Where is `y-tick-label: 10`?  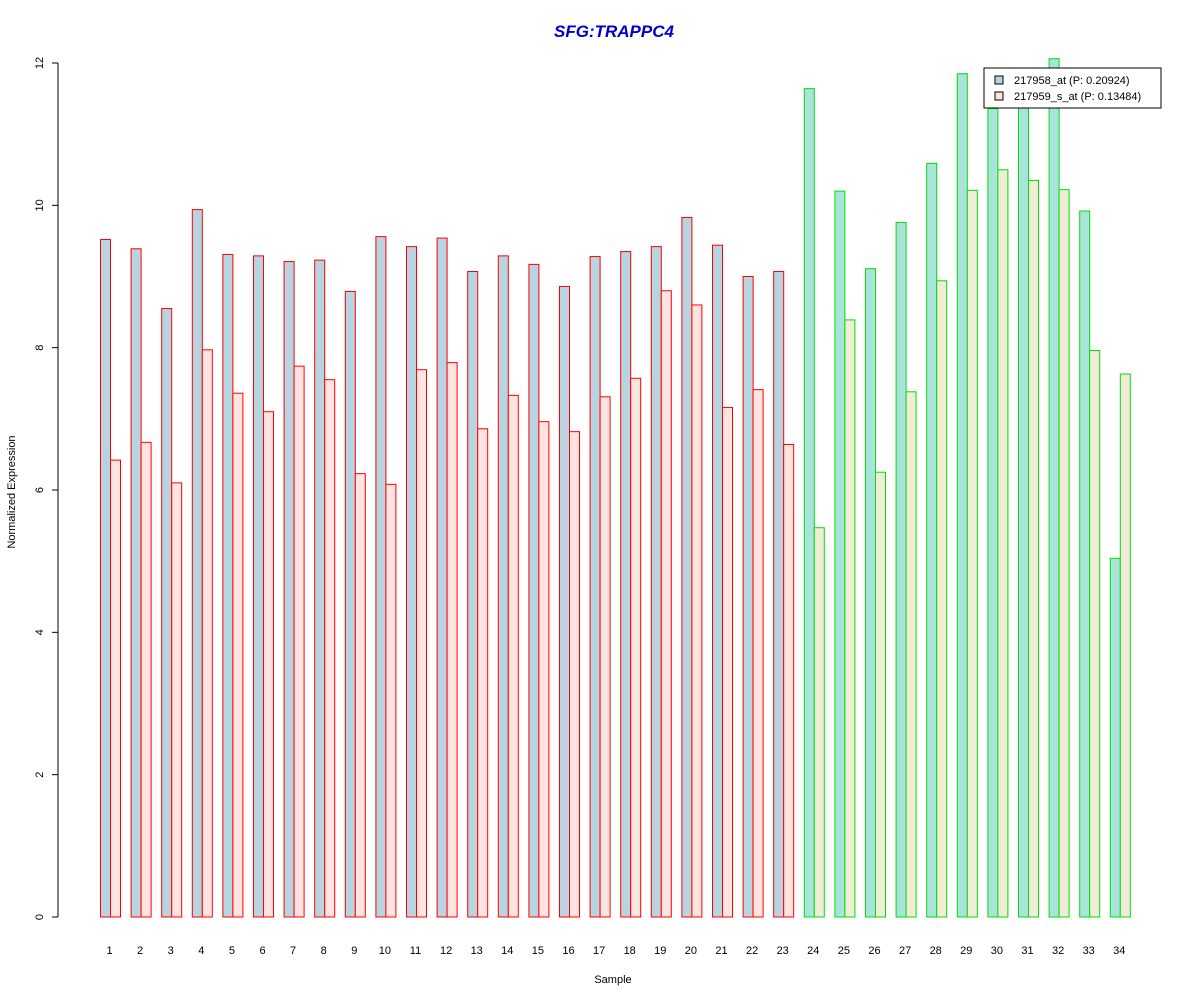
y-tick-label: 10 is located at coordinates (40, 205).